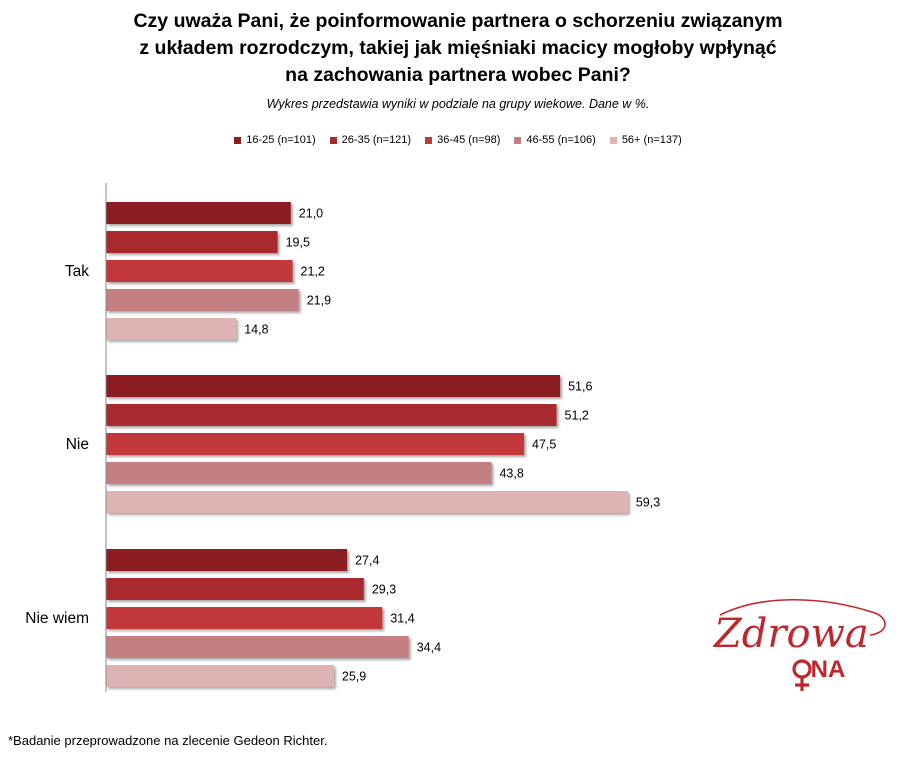 The height and width of the screenshot is (762, 916). What do you see at coordinates (256, 330) in the screenshot?
I see `data-label: 14,8` at bounding box center [256, 330].